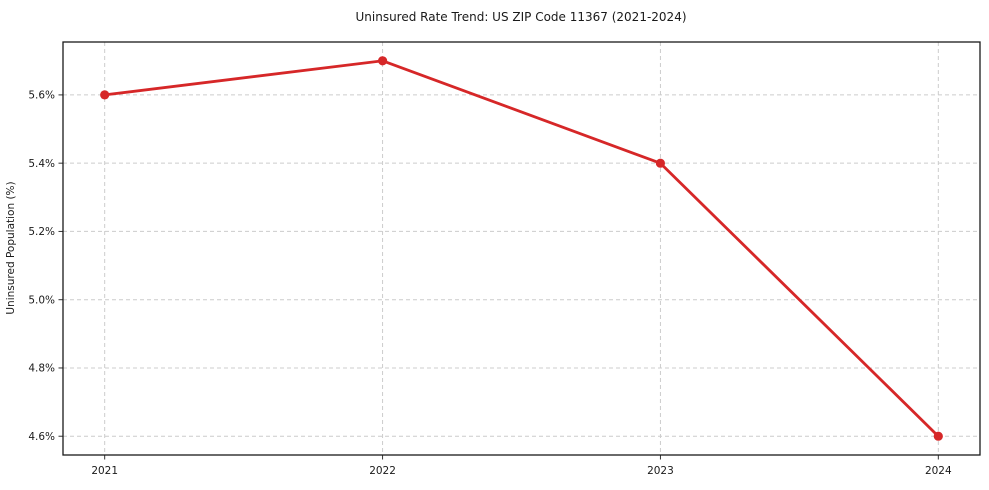 The image size is (989, 490). What do you see at coordinates (41, 369) in the screenshot?
I see `y-tick-label: 4.8%` at bounding box center [41, 369].